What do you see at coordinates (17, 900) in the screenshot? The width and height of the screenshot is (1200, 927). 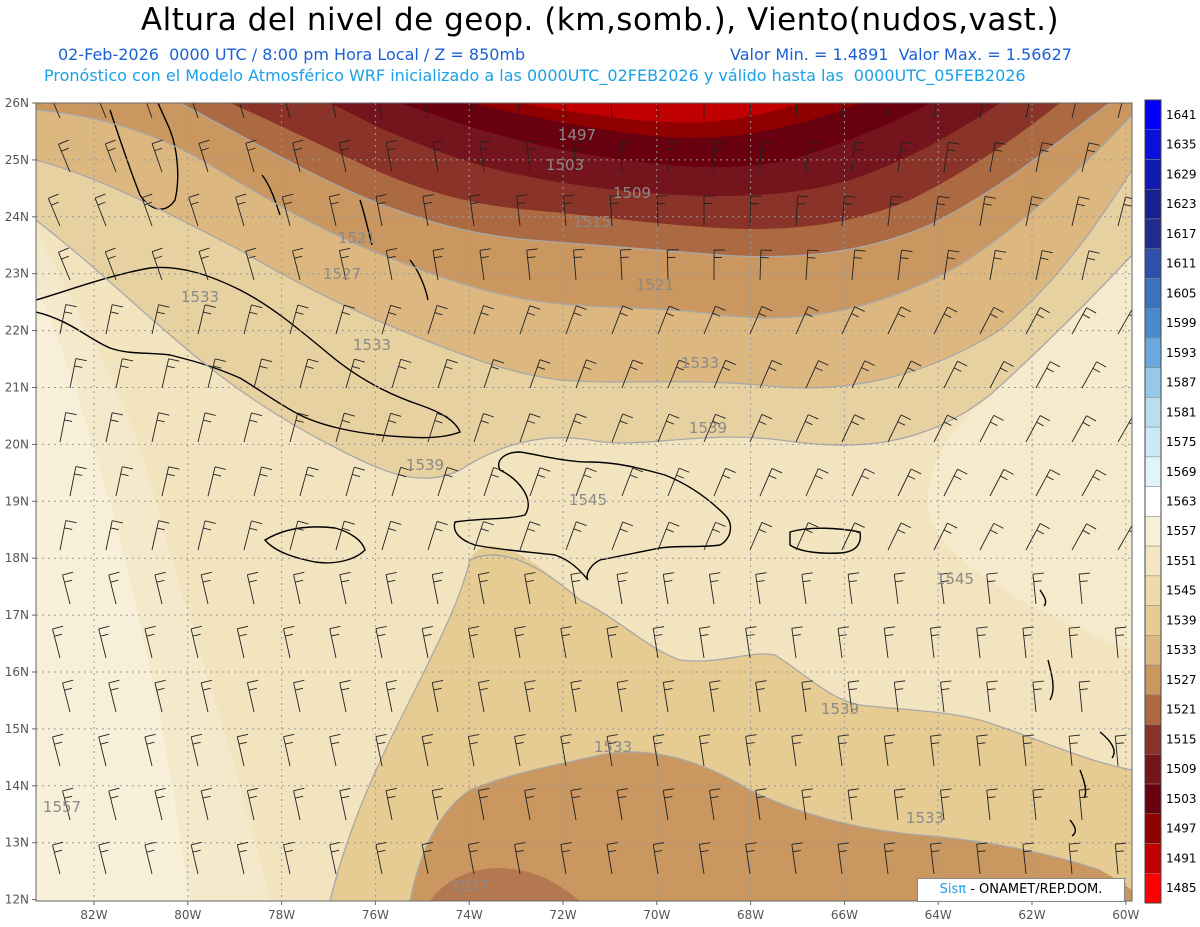 I see `lat-label: 12N` at bounding box center [17, 900].